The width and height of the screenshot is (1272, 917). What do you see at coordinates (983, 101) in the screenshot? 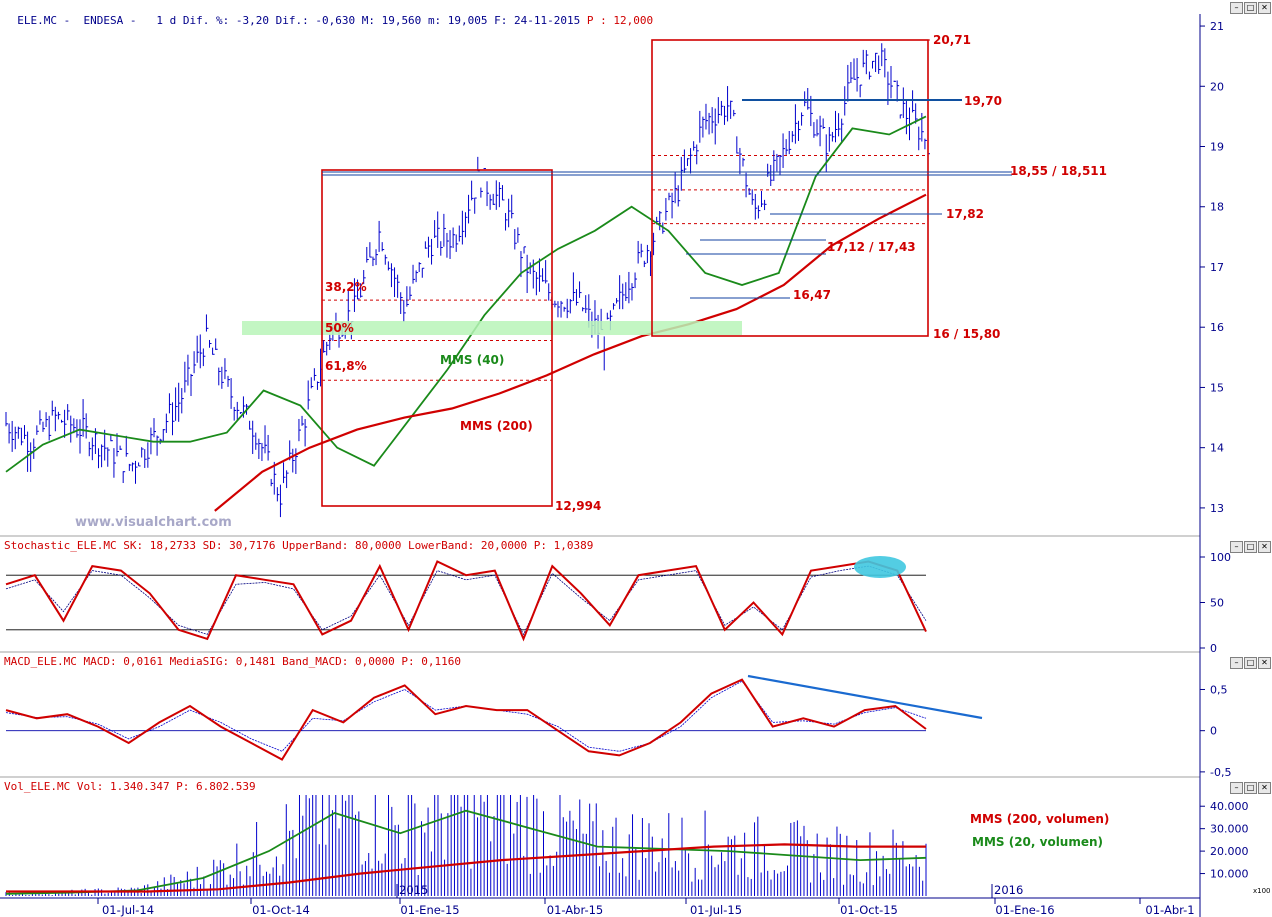
I see `level-label: 19,70` at bounding box center [983, 101].